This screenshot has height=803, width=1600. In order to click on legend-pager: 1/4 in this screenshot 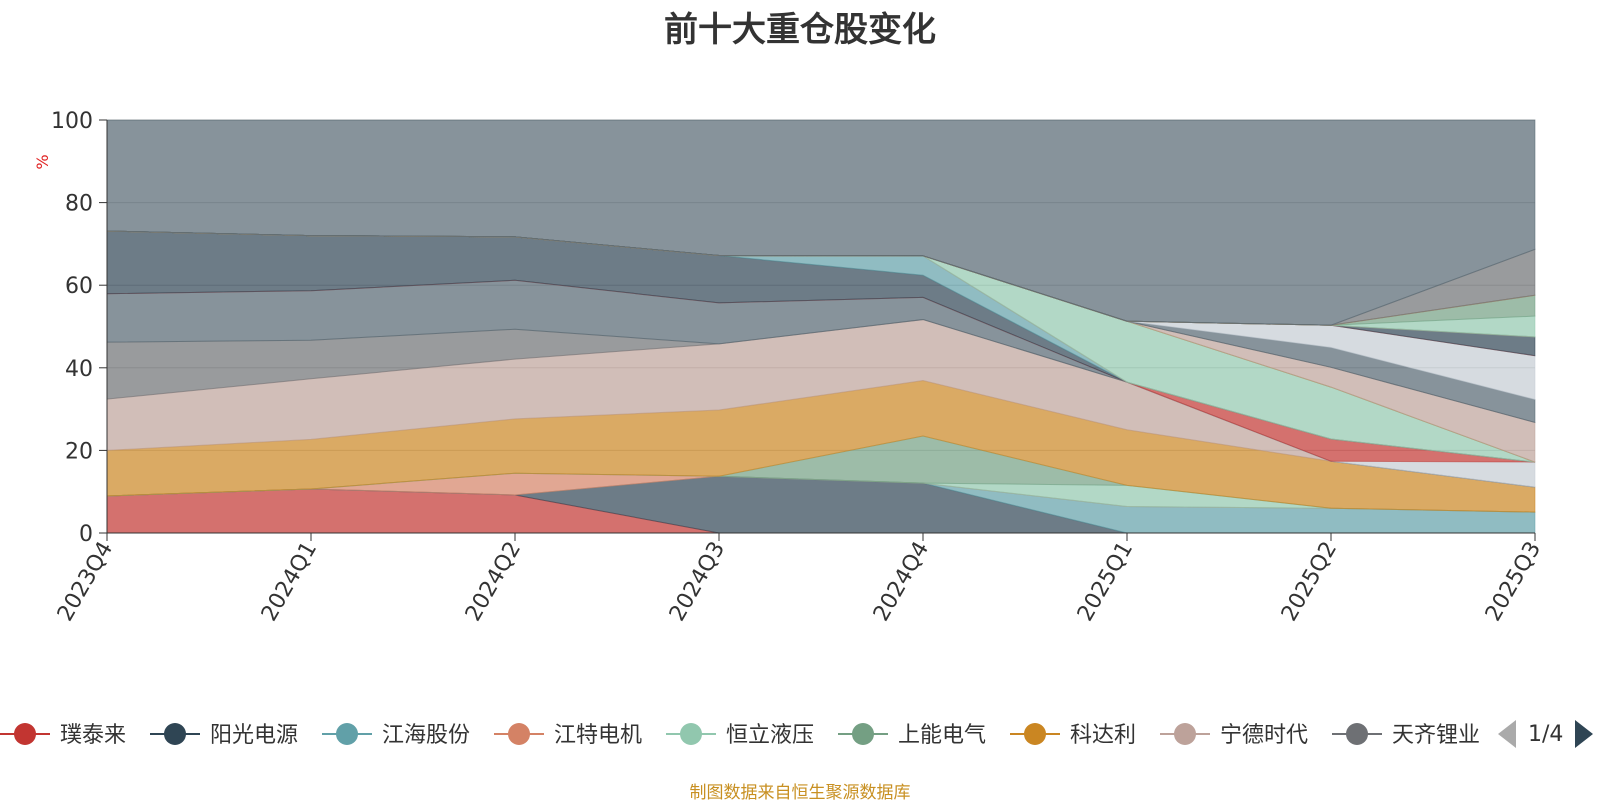, I will do `click(1546, 734)`.